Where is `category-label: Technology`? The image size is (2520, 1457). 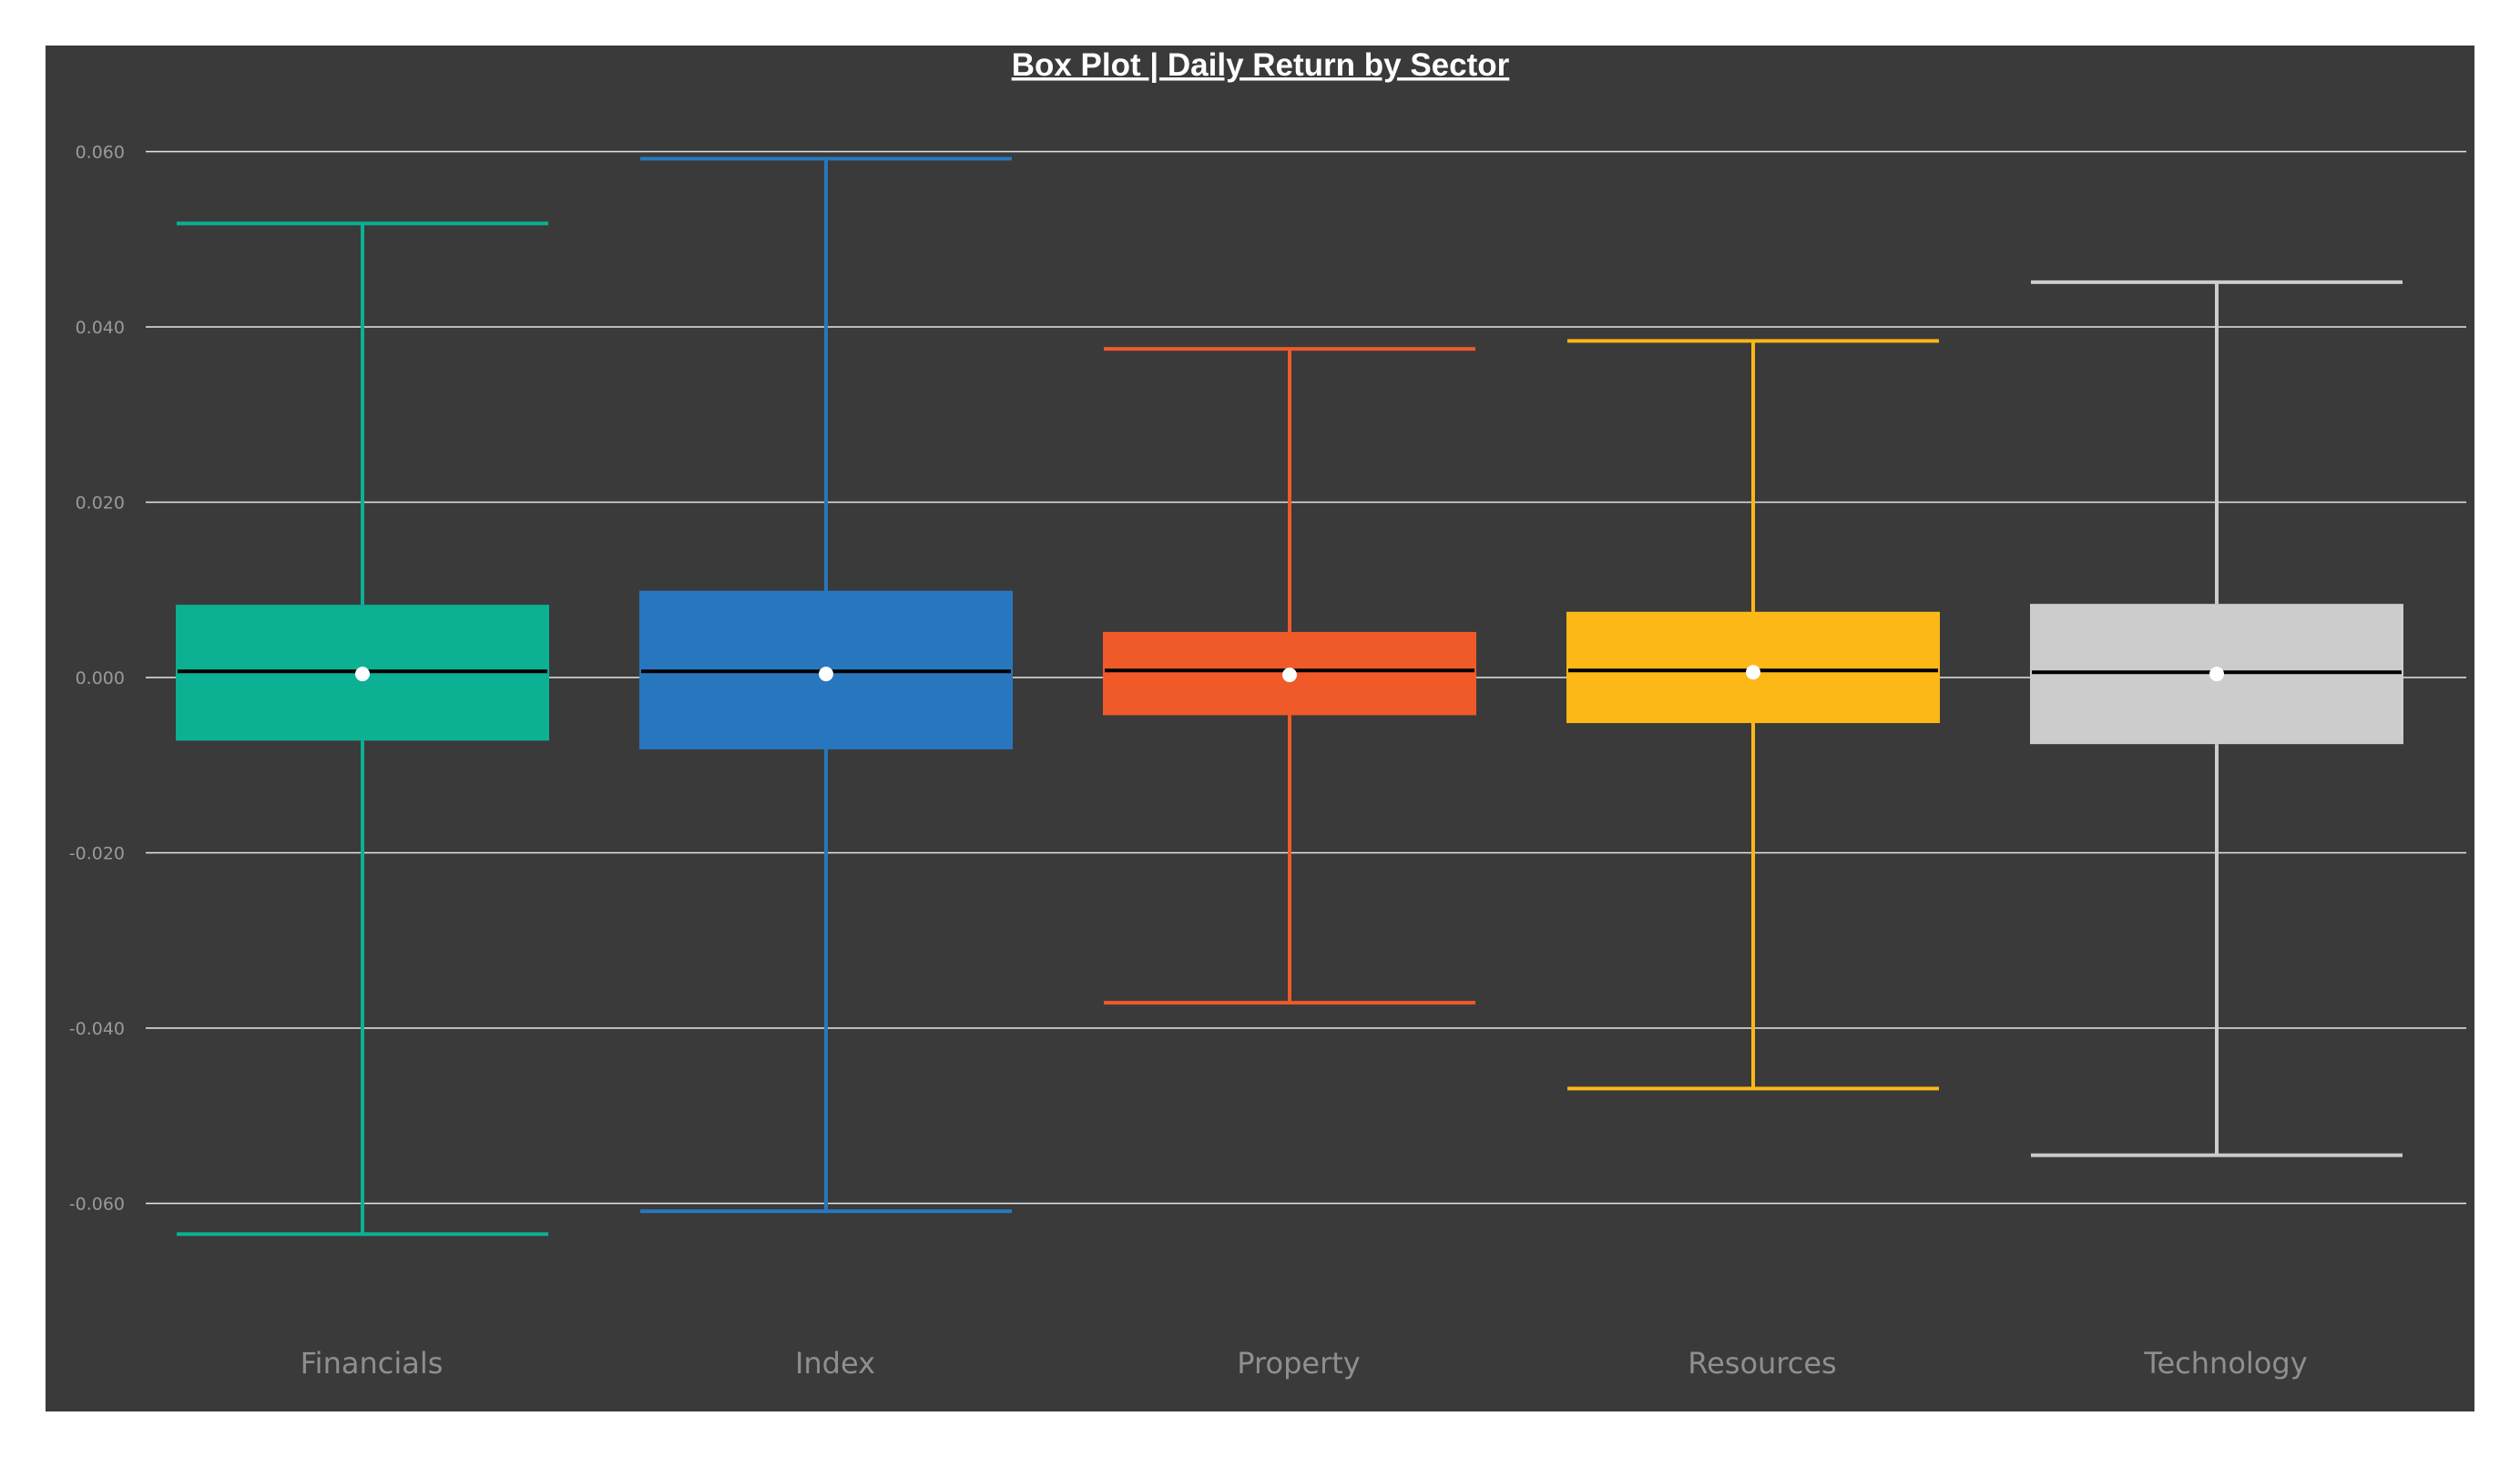
category-label: Technology is located at coordinates (2225, 1364).